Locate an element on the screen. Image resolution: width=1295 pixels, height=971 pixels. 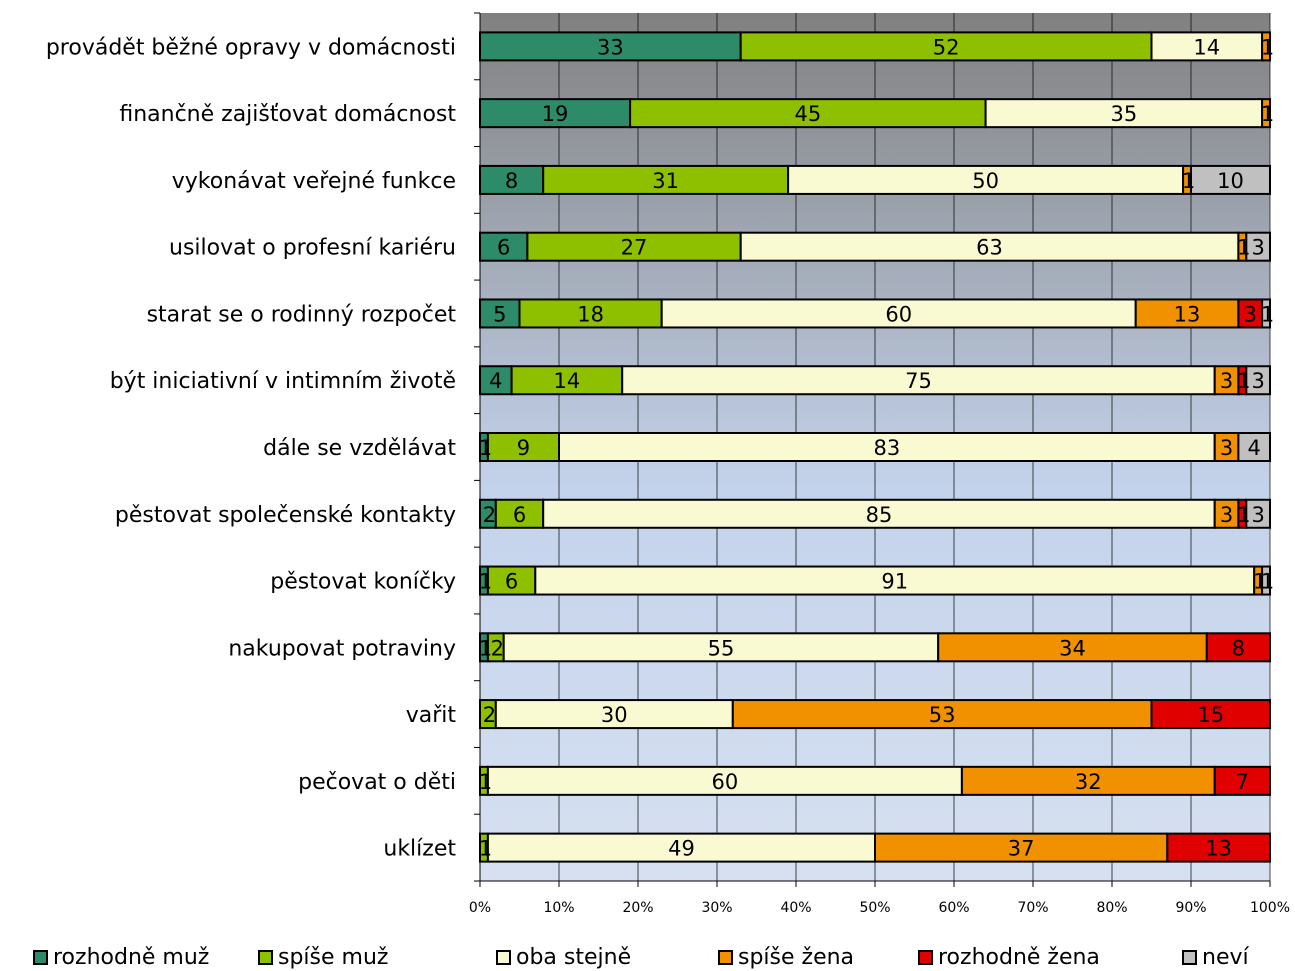
legend-item: oba stejně is located at coordinates (563, 957).